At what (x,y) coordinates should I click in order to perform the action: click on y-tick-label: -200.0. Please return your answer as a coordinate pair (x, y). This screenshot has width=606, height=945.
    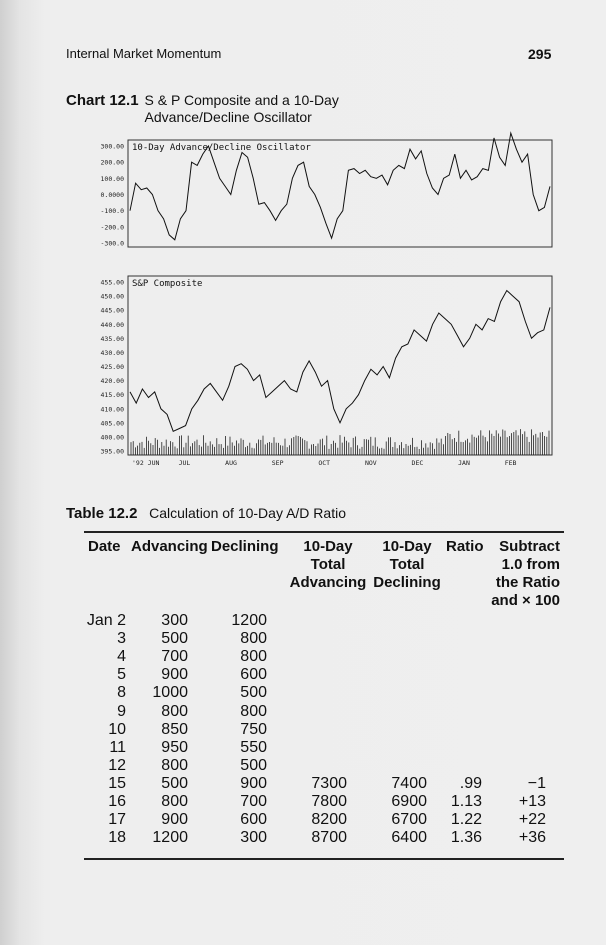
    Looking at the image, I should click on (113, 227).